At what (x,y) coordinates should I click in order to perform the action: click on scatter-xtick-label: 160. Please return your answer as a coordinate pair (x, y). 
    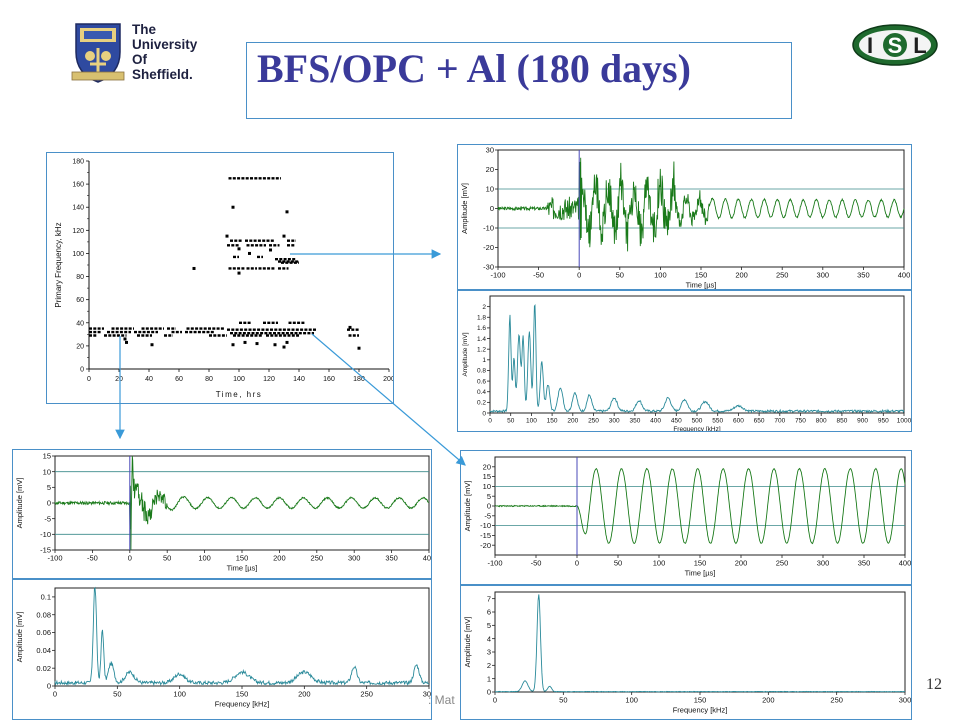
    Looking at the image, I should click on (329, 379).